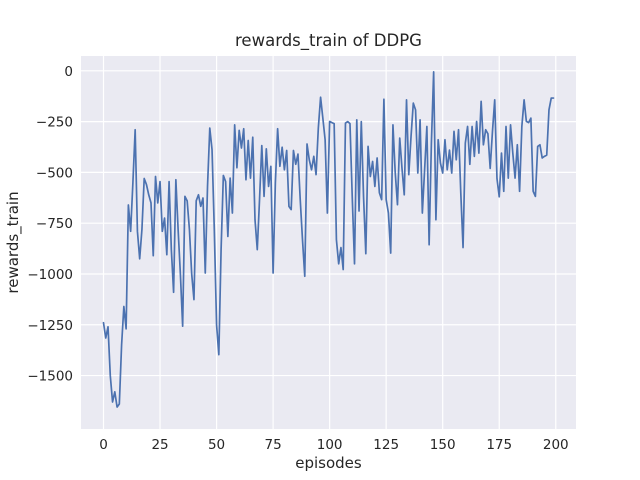 This screenshot has width=640, height=480. What do you see at coordinates (13, 242) in the screenshot?
I see `y-axis-label: rewards_train` at bounding box center [13, 242].